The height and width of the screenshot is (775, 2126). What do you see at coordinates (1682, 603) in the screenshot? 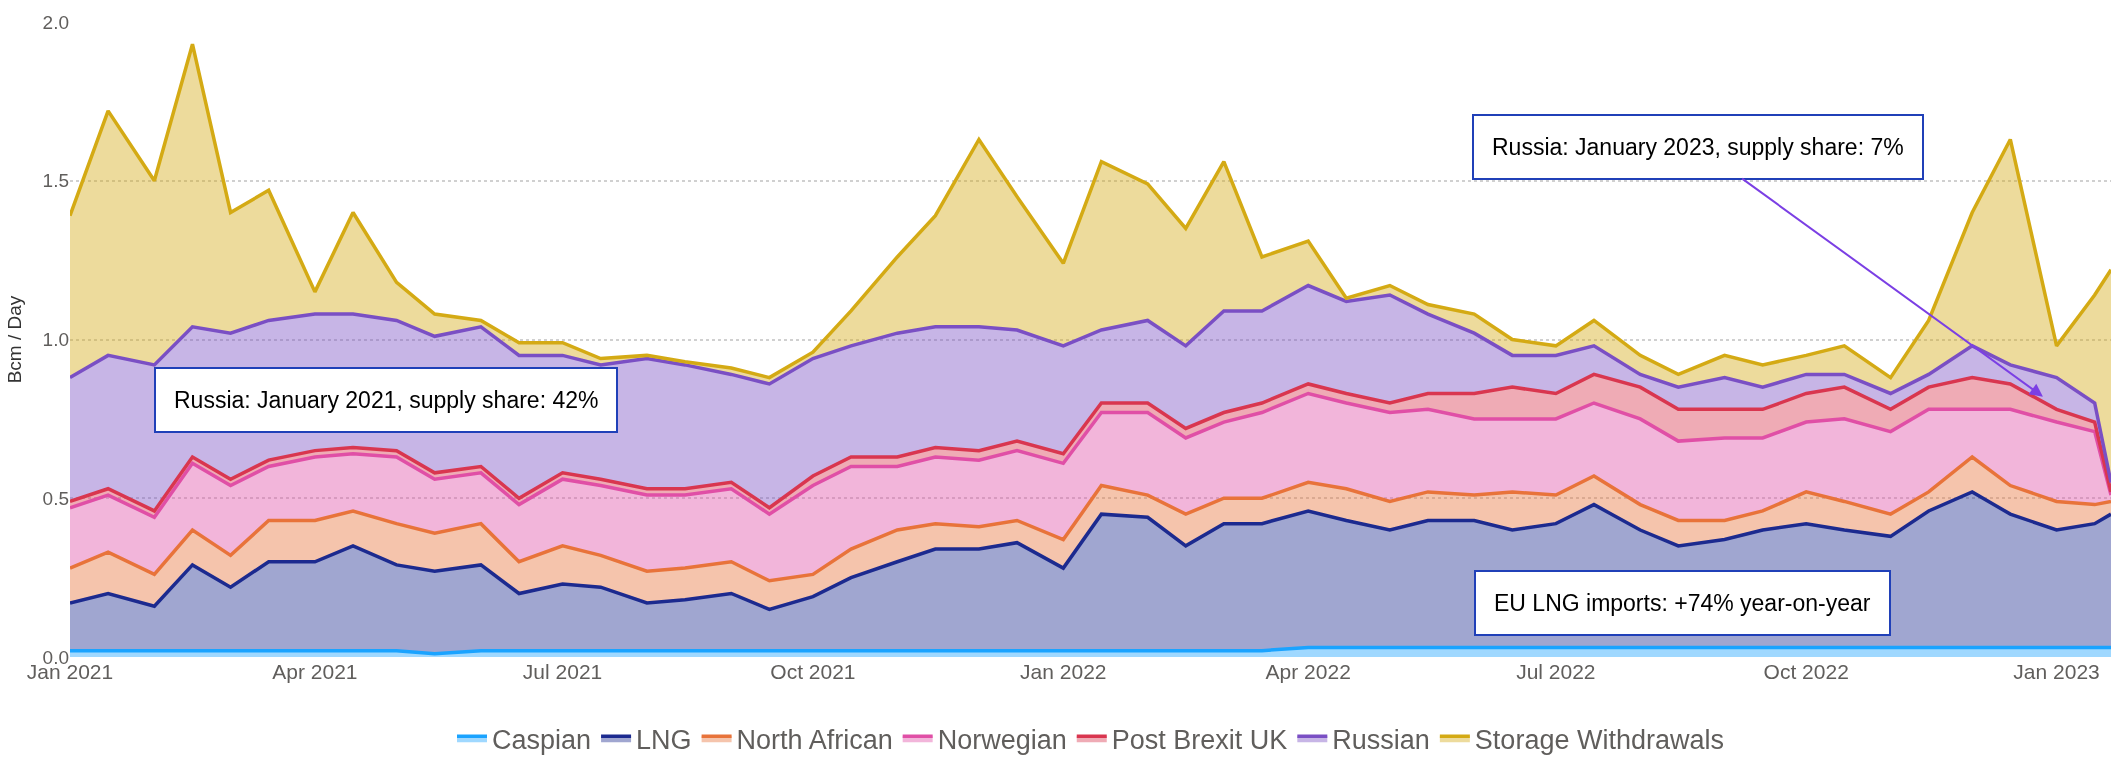
I see `annotation: EU LNG imports: +74% year-on-year` at bounding box center [1682, 603].